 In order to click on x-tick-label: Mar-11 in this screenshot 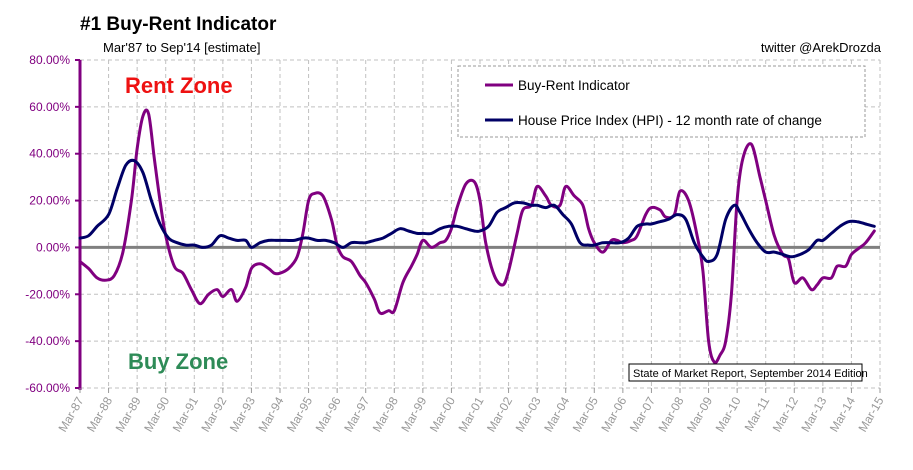, I will do `click(757, 413)`.